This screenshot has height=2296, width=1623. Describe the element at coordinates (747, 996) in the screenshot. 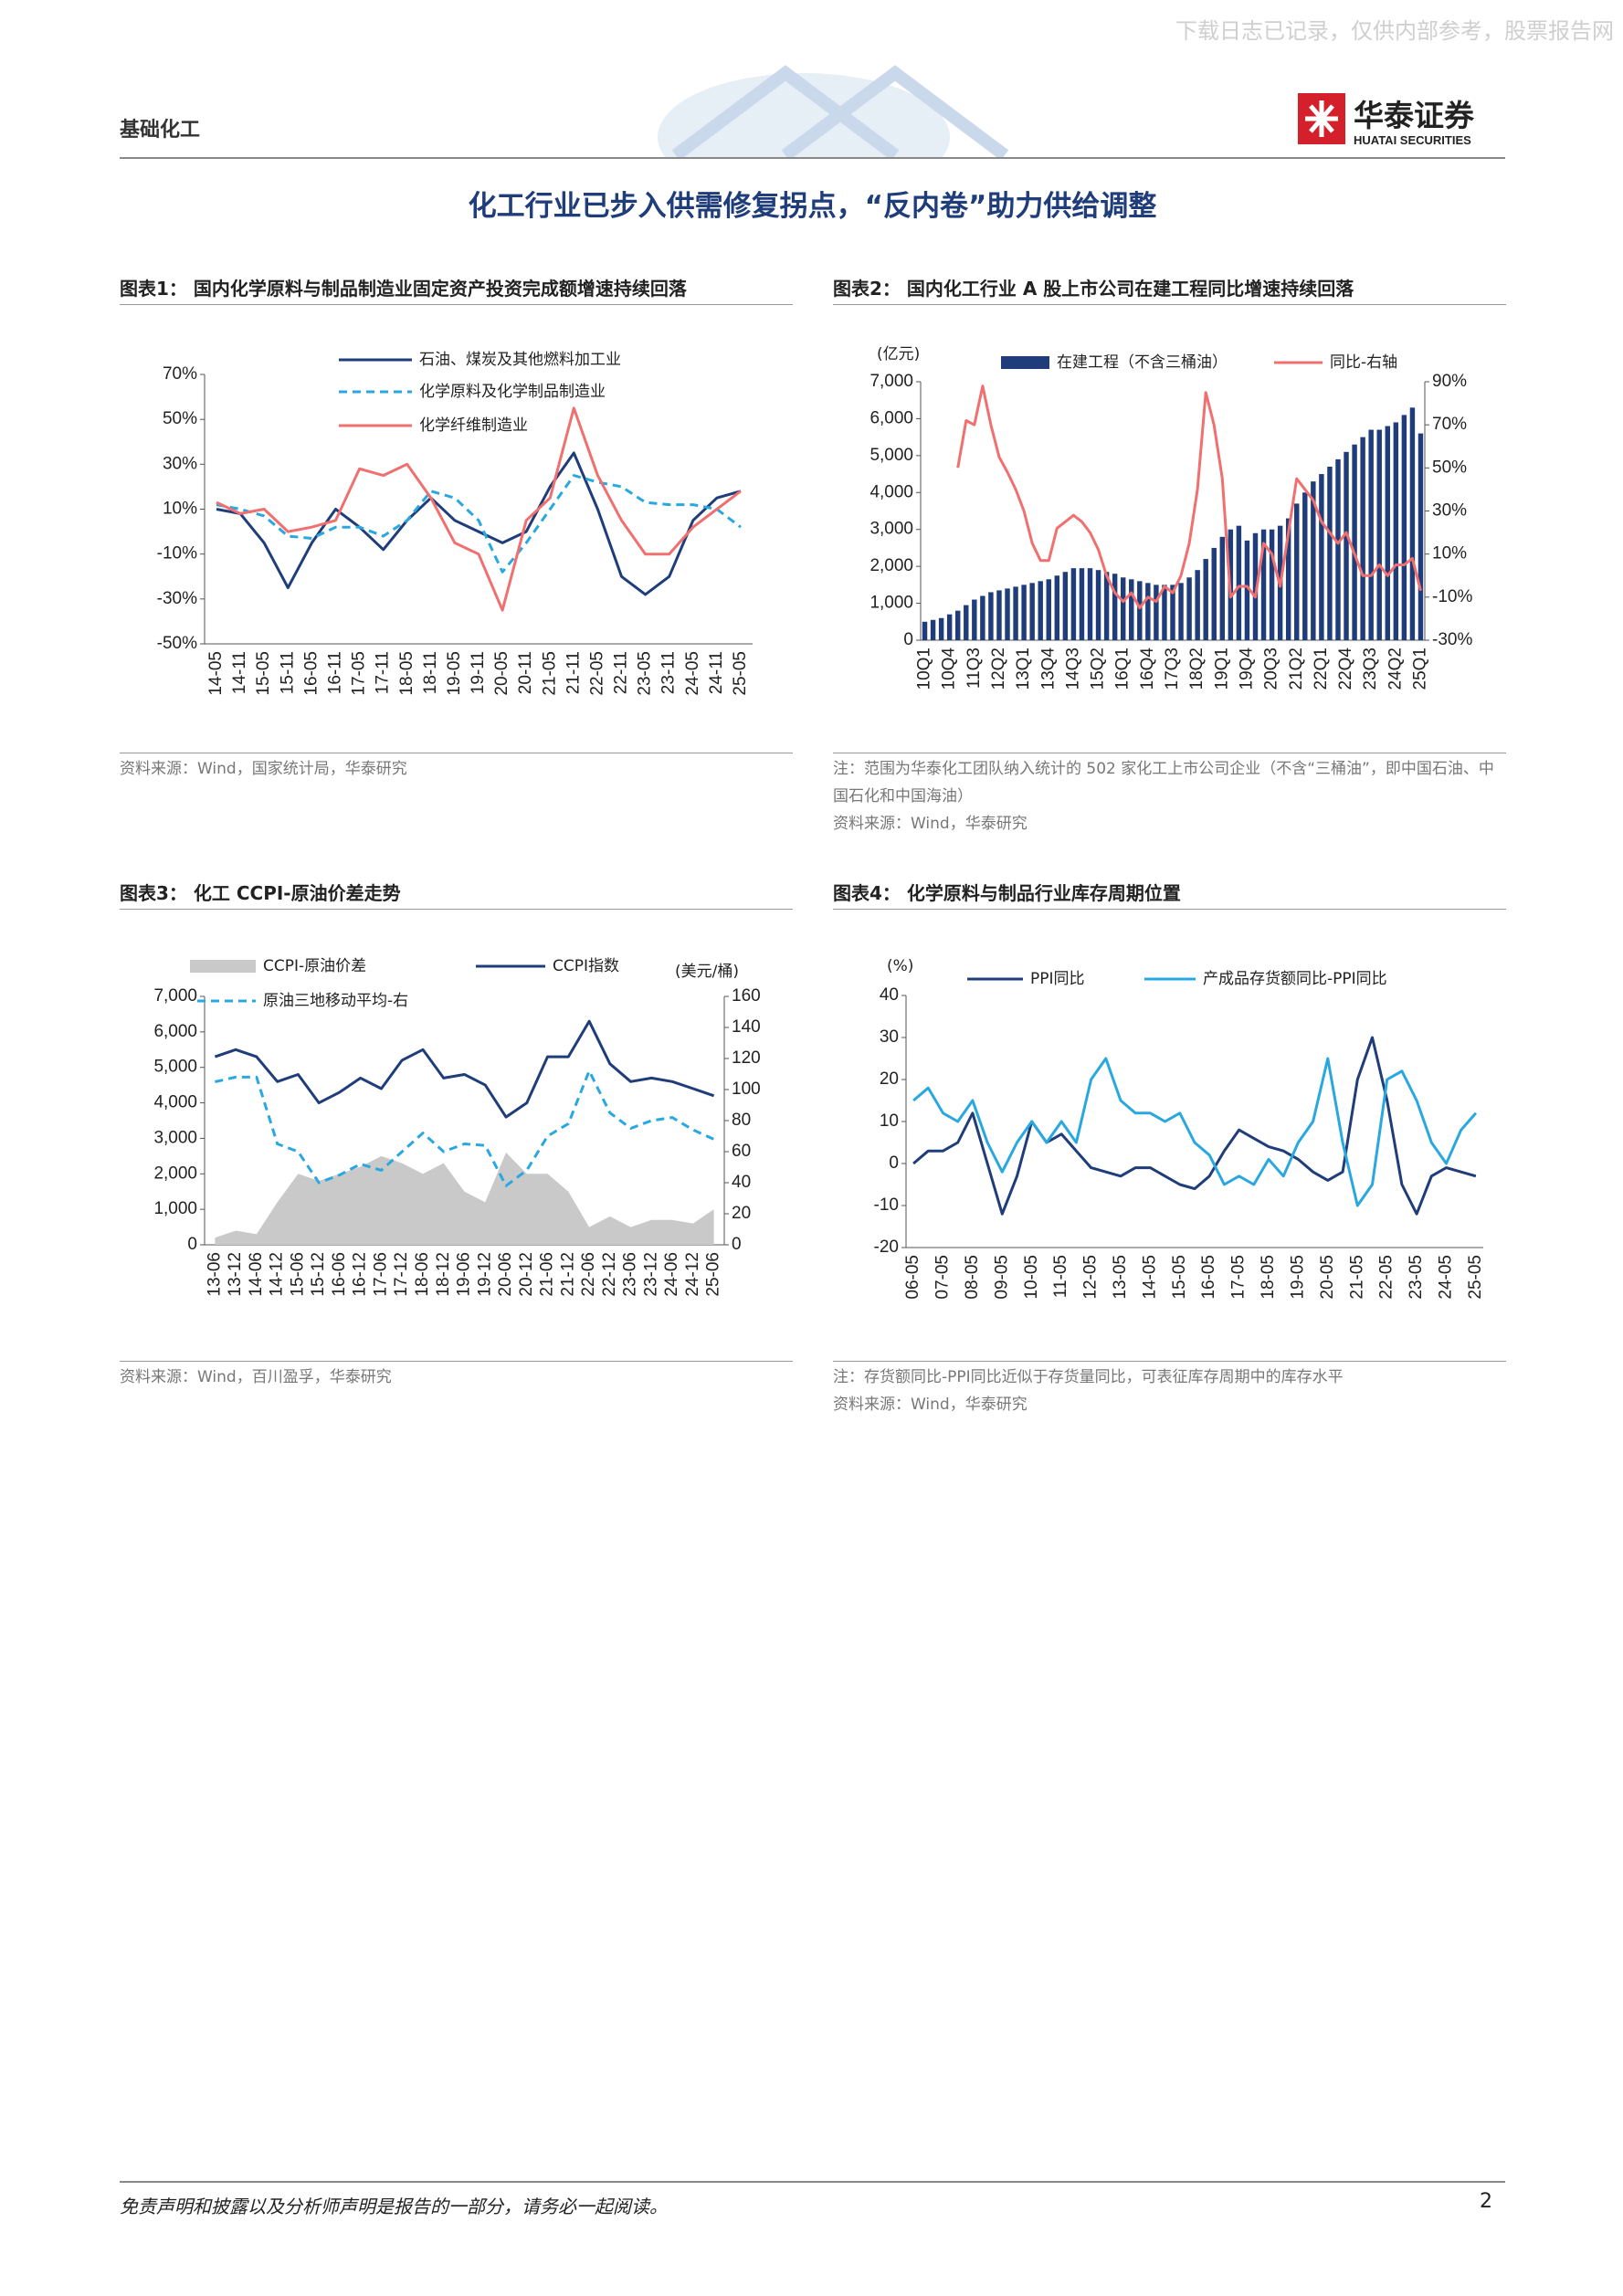

I see `y2-tick-label: 160` at that location.